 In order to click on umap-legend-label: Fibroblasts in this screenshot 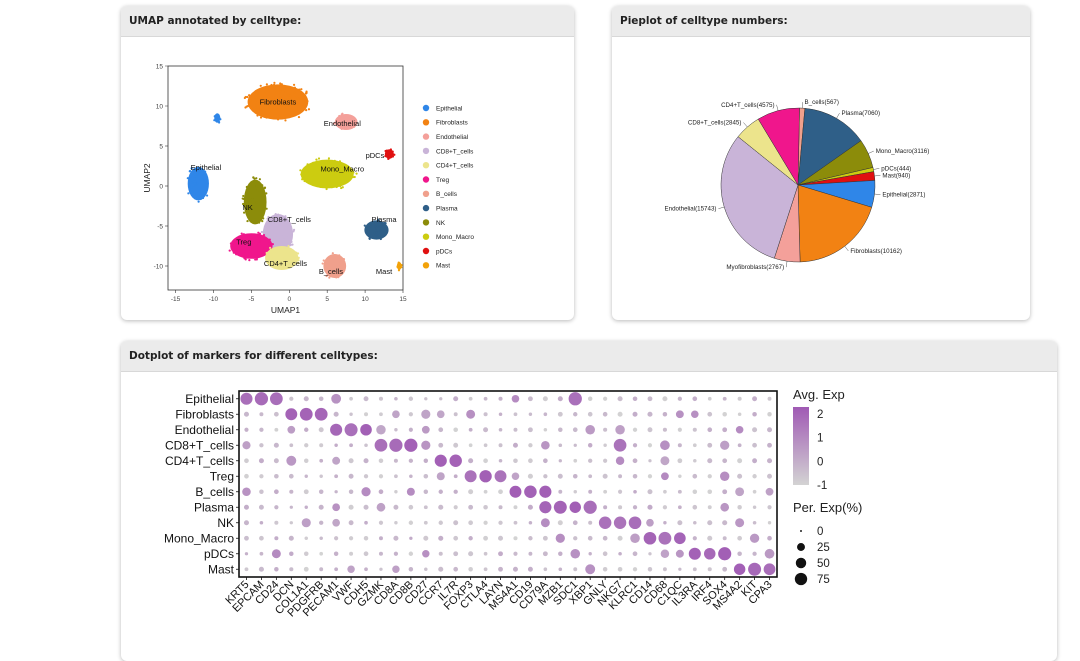, I will do `click(452, 123)`.